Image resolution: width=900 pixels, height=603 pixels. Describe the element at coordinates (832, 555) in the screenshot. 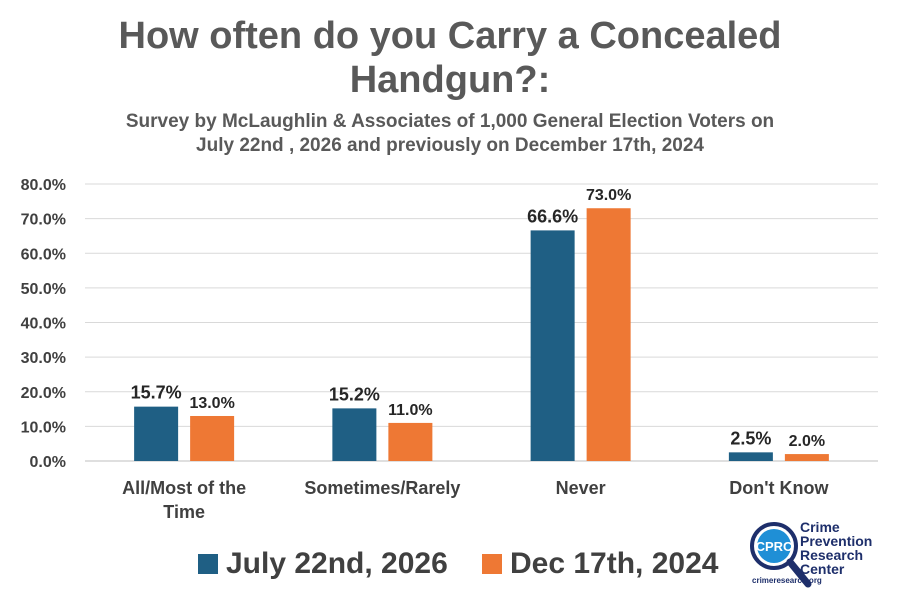

I see `logo-name-line: Research` at that location.